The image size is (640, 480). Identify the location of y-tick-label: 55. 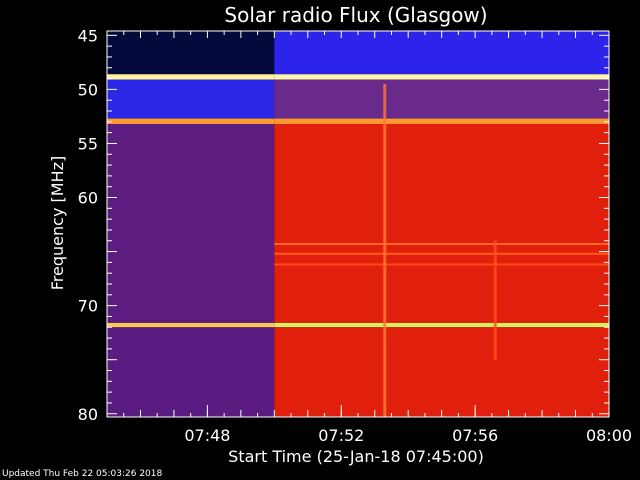
(88, 143).